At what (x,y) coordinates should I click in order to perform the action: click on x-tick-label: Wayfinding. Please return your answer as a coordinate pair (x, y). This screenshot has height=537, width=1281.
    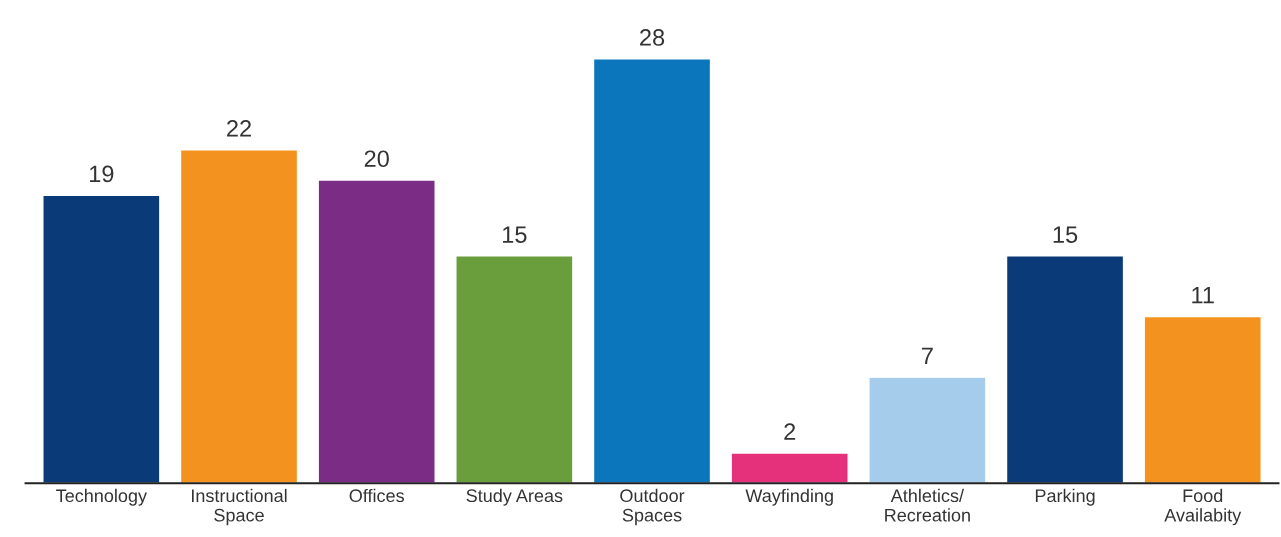
    Looking at the image, I should click on (789, 497).